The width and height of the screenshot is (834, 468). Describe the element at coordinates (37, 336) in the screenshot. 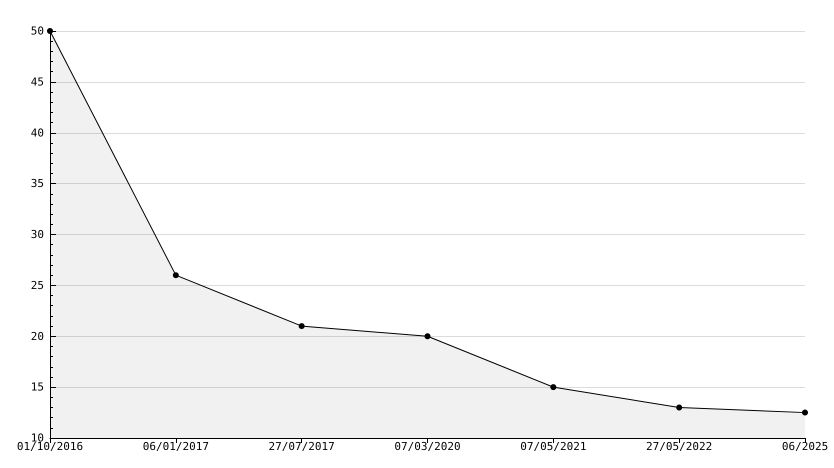

I see `y-tick-label: 20` at that location.